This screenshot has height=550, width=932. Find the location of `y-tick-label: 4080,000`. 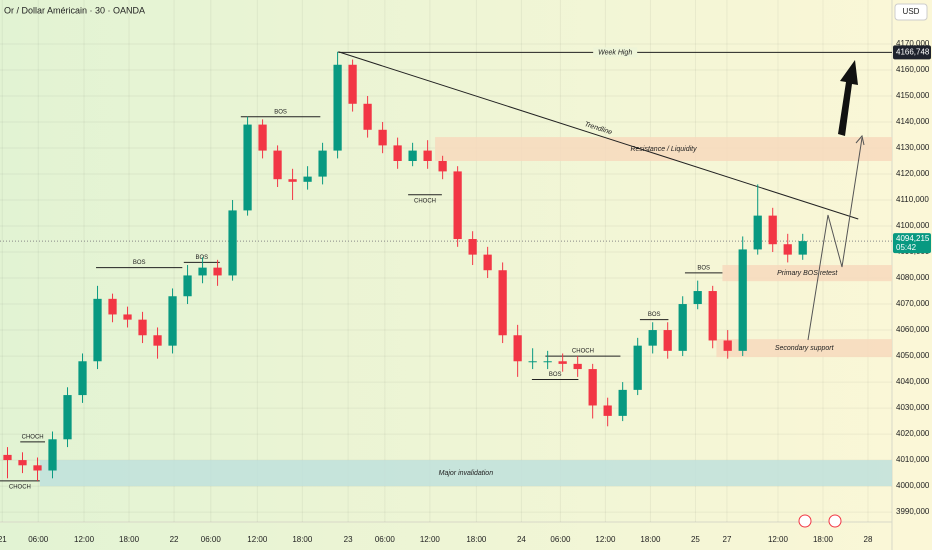

y-tick-label: 4080,000 is located at coordinates (913, 277).